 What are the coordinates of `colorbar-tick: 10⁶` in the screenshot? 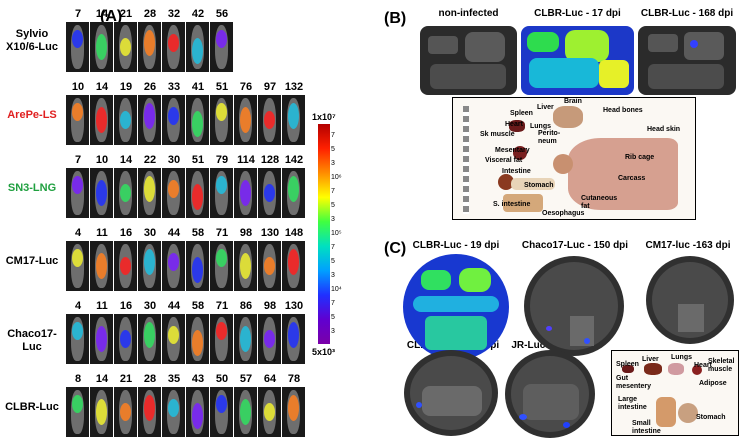 It's located at (336, 177).